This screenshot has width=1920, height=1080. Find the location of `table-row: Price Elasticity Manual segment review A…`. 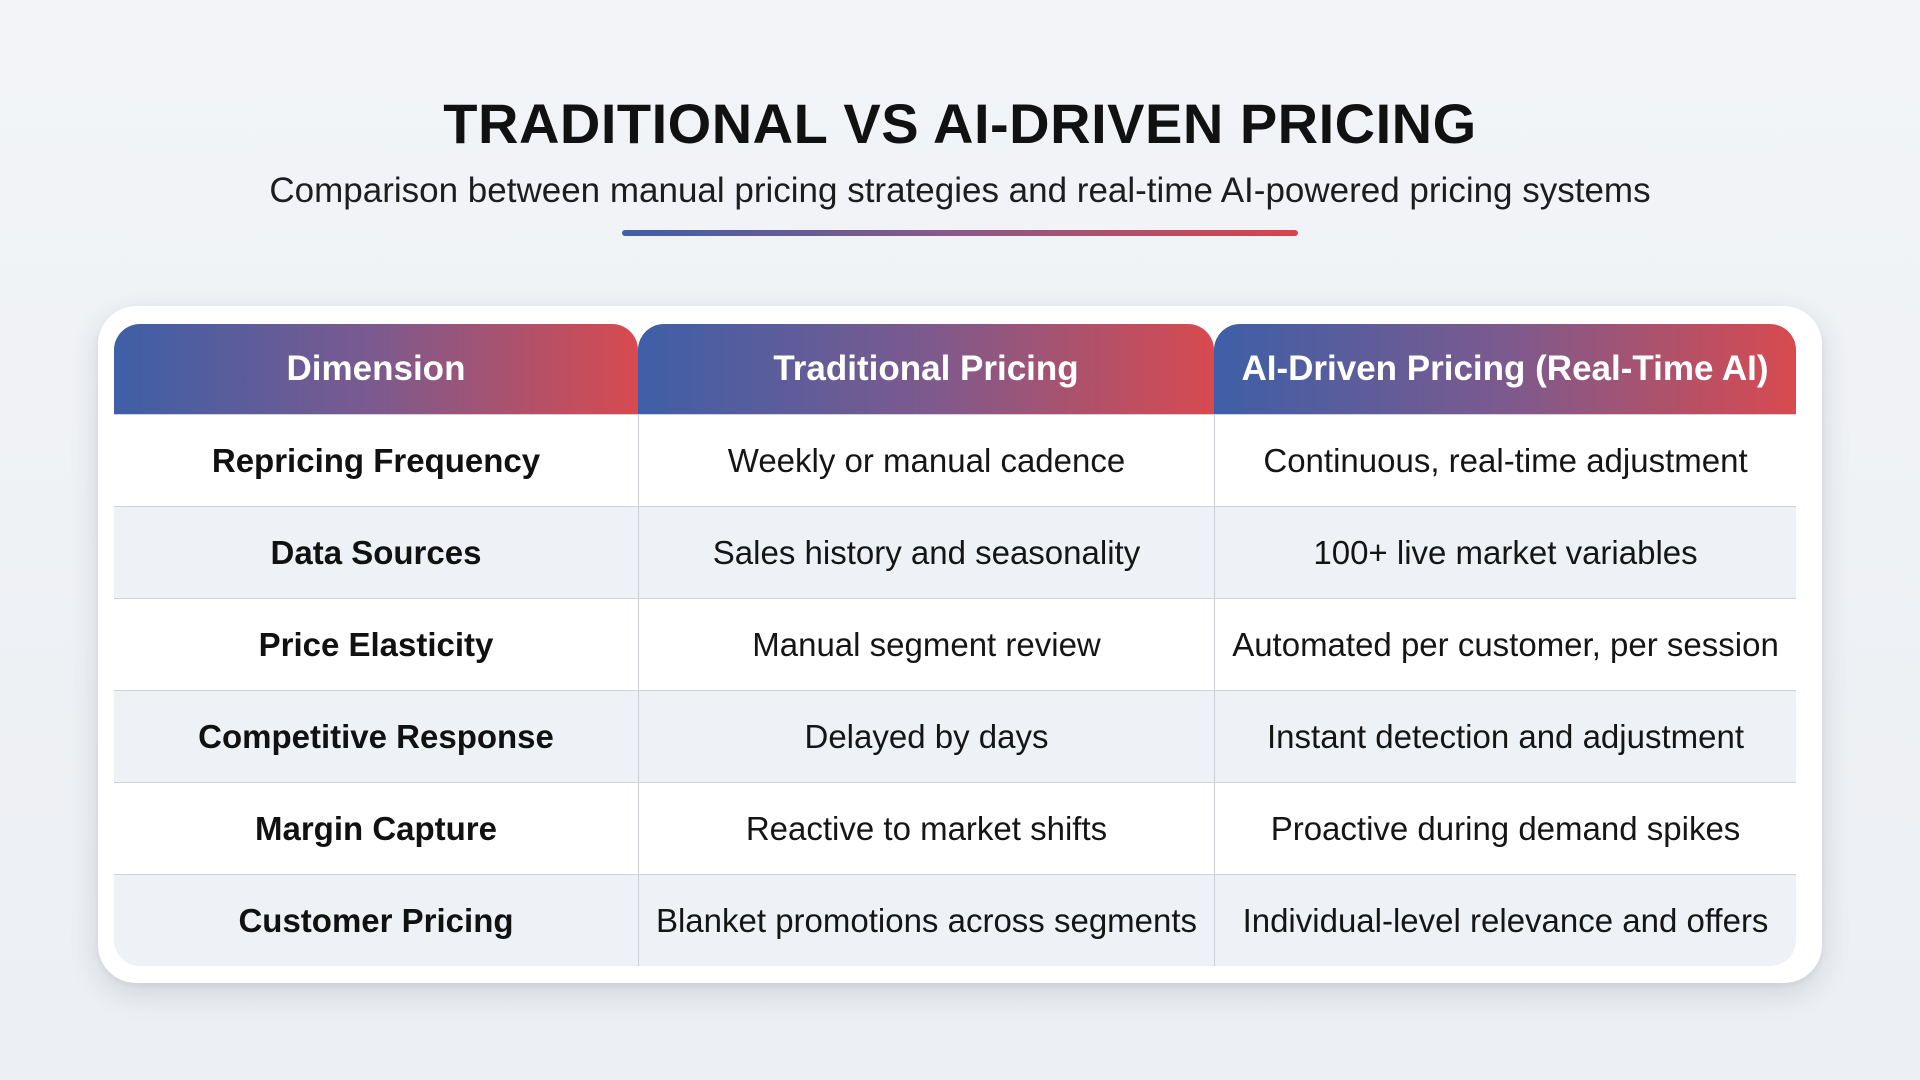

table-row: Price Elasticity Manual segment review A… is located at coordinates (955, 644).